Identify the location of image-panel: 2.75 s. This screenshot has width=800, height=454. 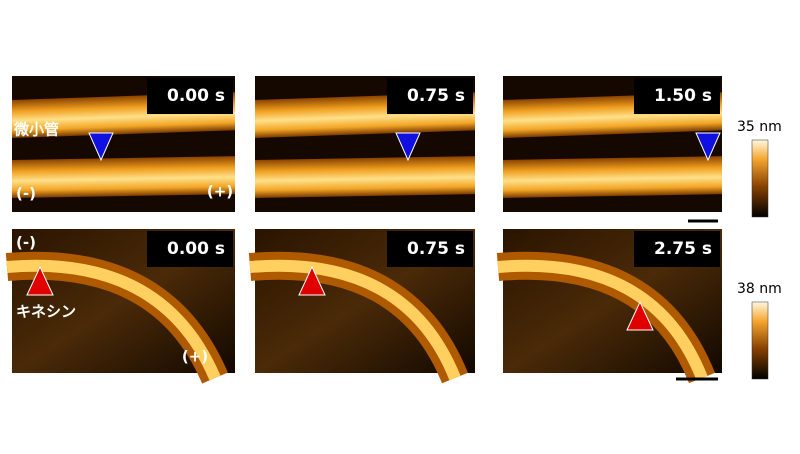
(609, 306).